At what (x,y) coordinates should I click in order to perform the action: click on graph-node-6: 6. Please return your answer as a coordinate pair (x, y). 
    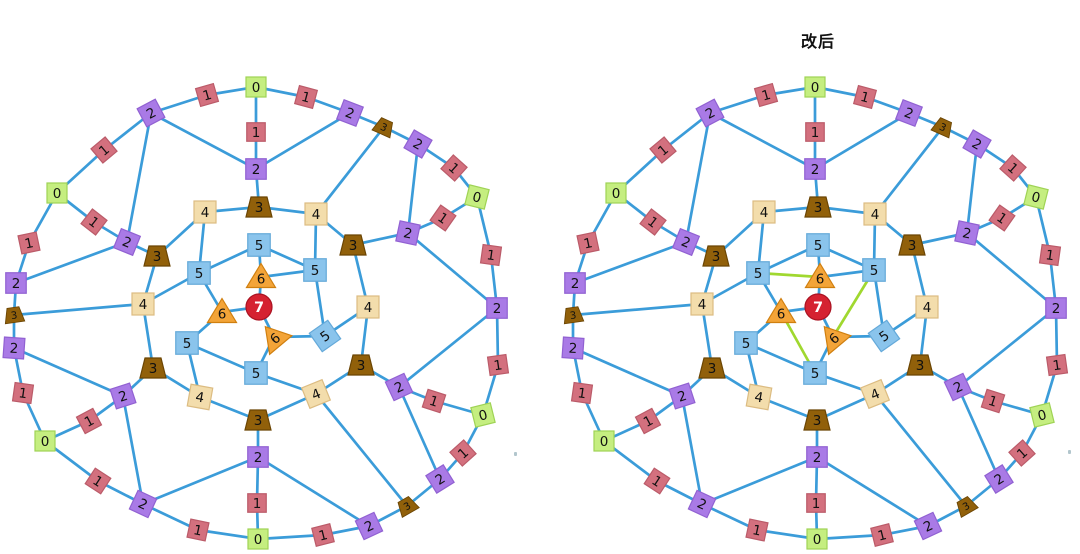
    Looking at the image, I should click on (261, 275).